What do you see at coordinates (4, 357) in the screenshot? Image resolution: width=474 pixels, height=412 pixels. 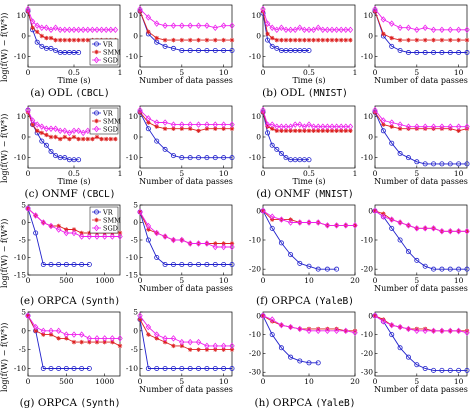 I see `ylabel-row-4: log(f(W) − f(W*))` at bounding box center [4, 357].